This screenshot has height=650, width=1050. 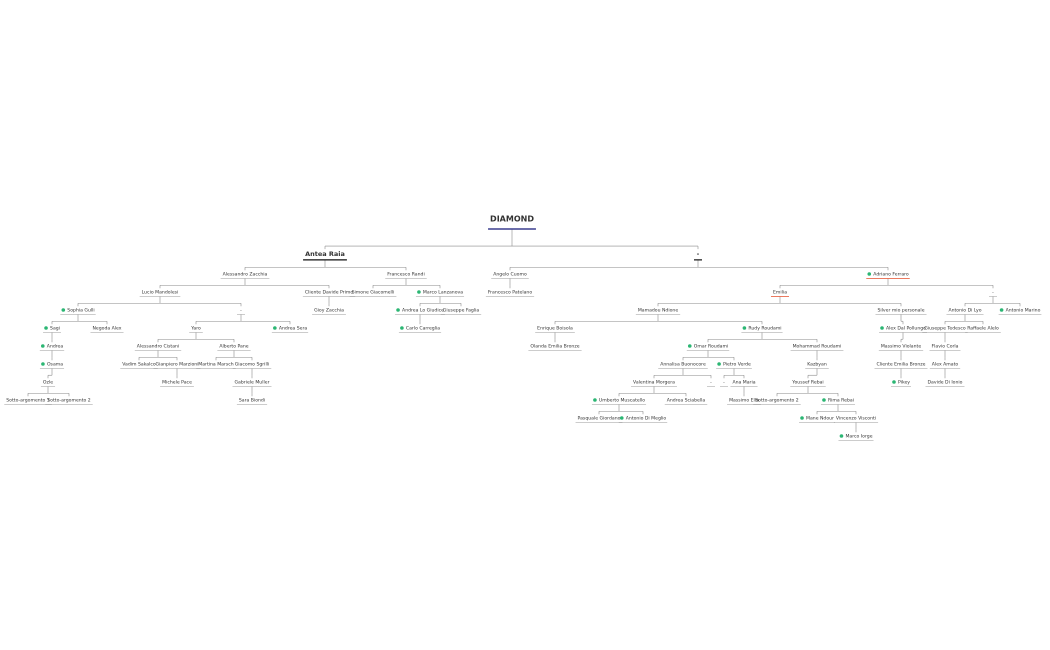 I want to click on node-label: Silver mio personale, so click(x=900, y=311).